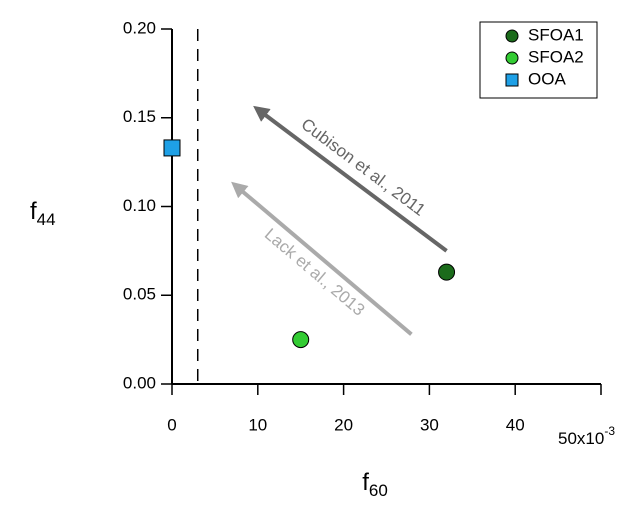 Image resolution: width=643 pixels, height=509 pixels. Describe the element at coordinates (257, 424) in the screenshot. I see `x-tick-label: 10` at that location.